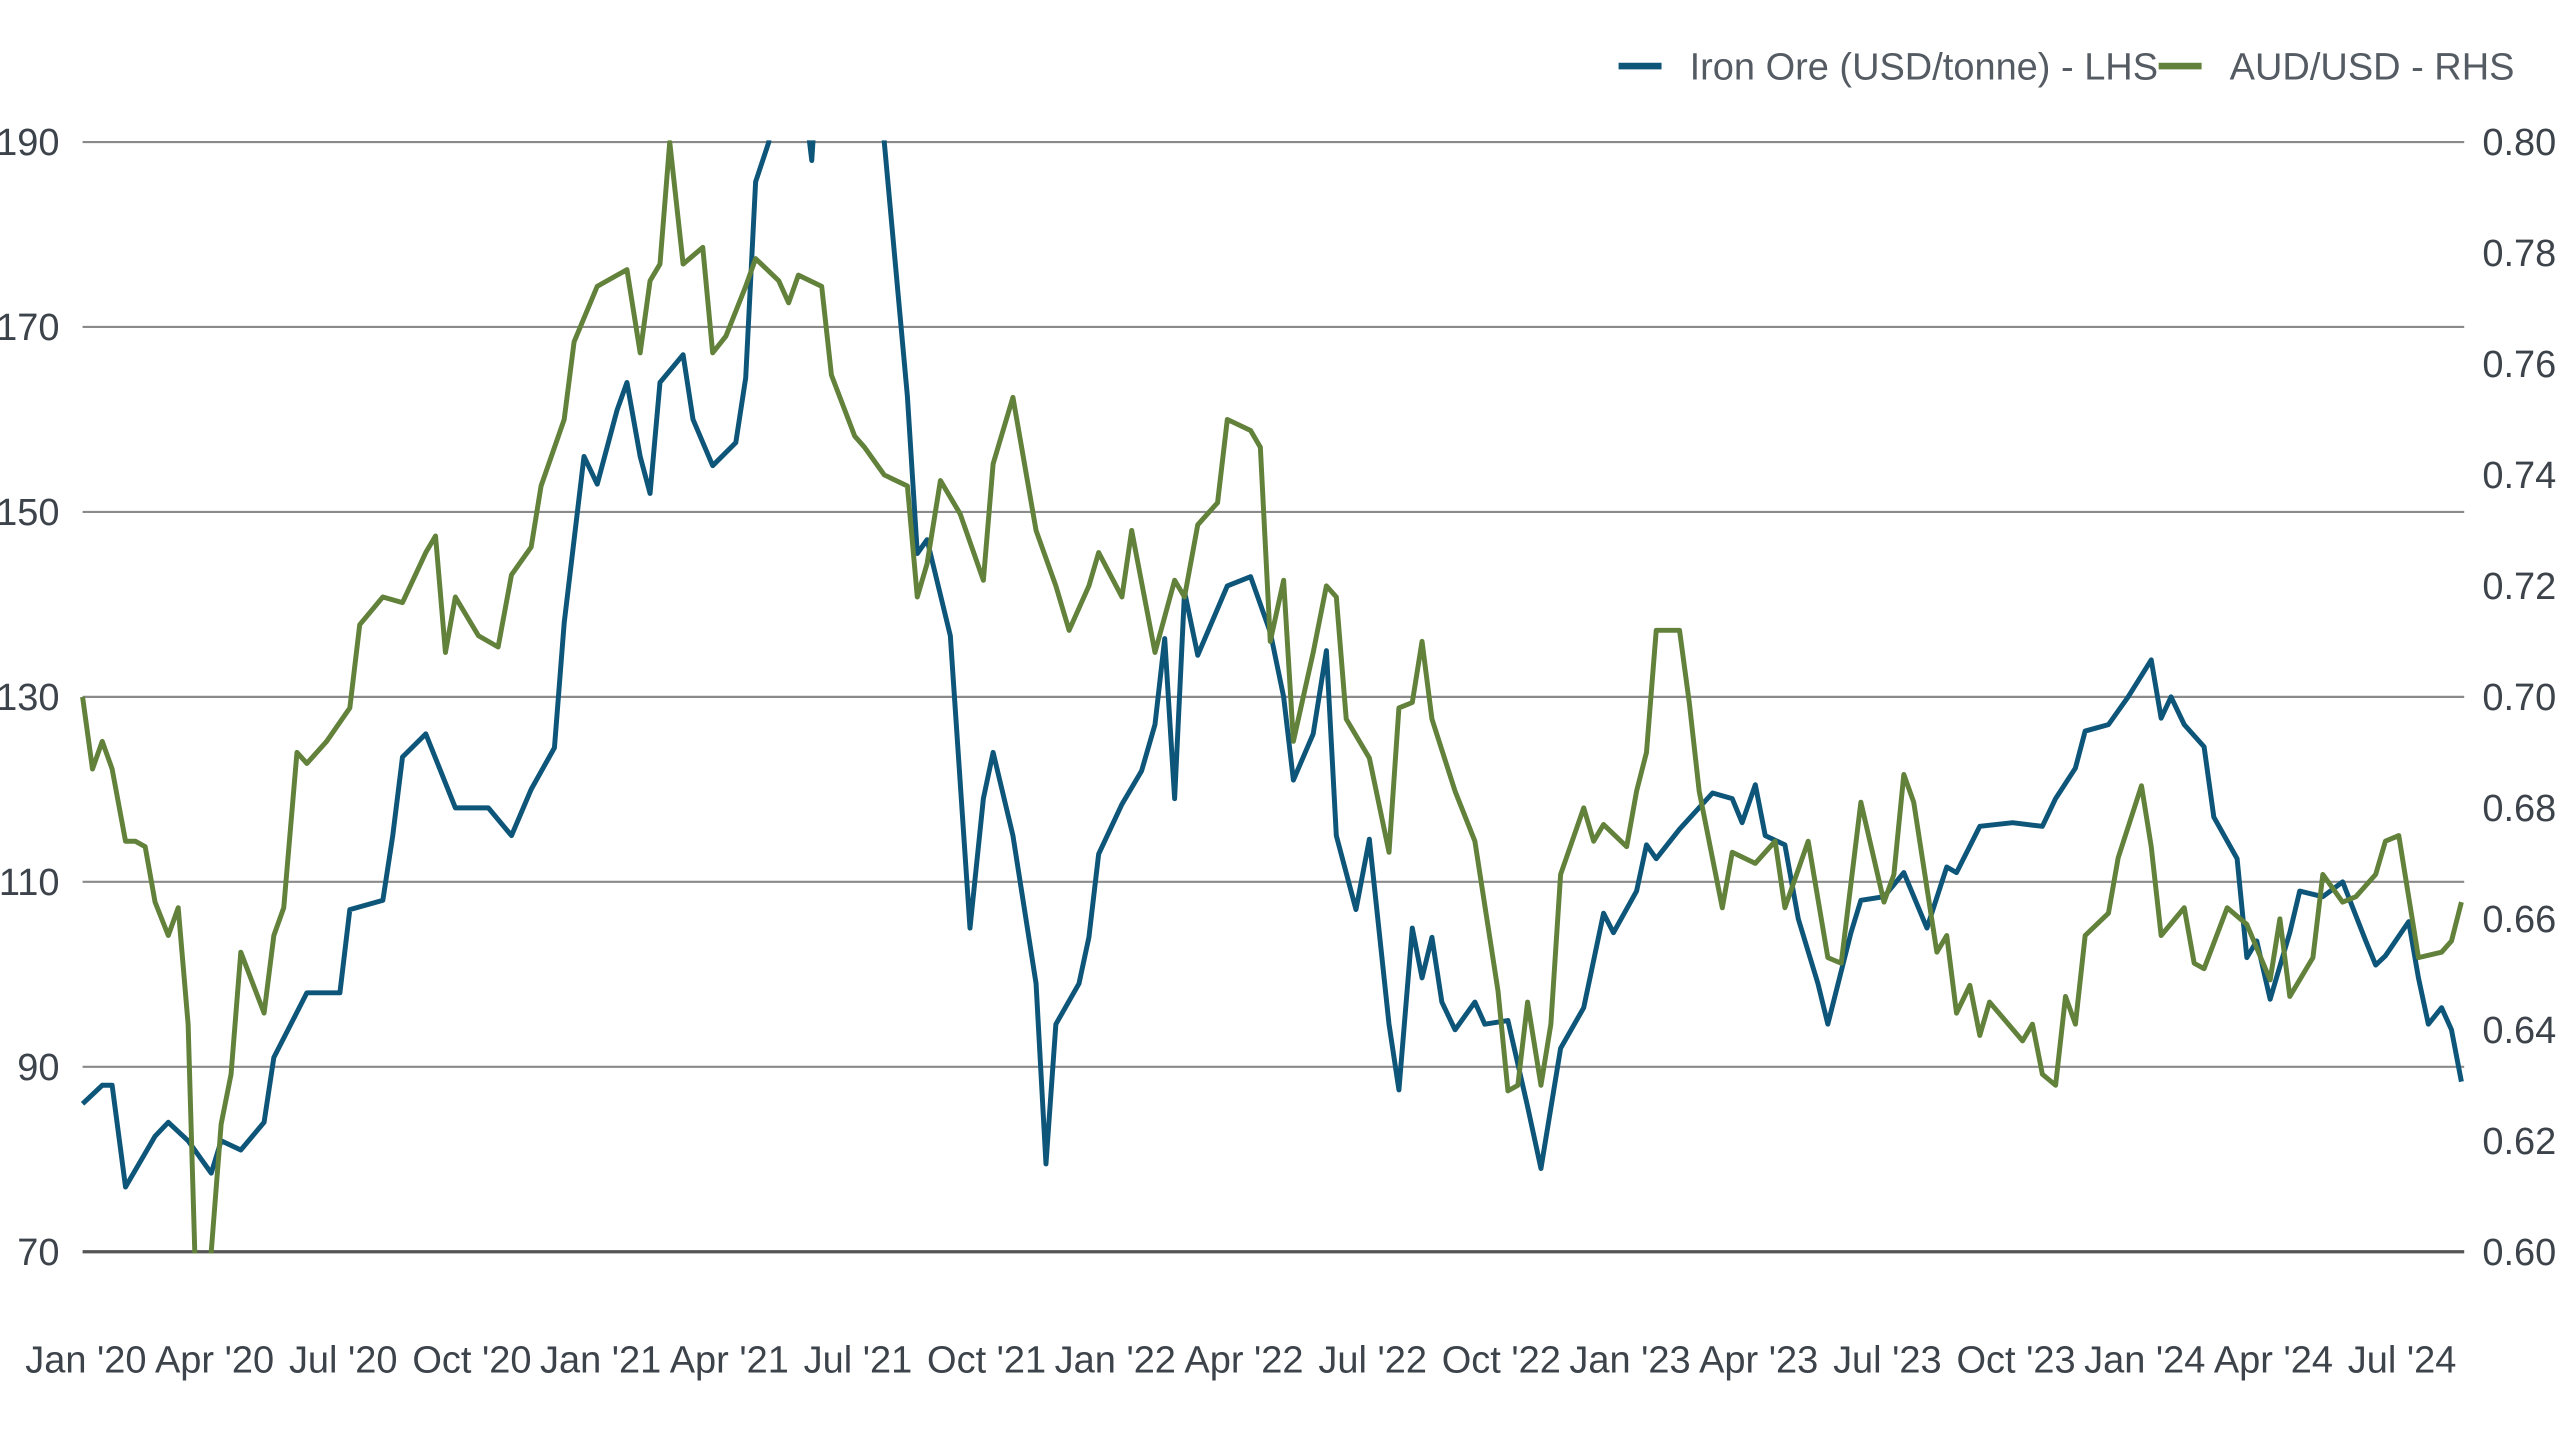 This screenshot has width=2560, height=1440. Describe the element at coordinates (2144, 1360) in the screenshot. I see `x-tick-label: Jan '24` at that location.